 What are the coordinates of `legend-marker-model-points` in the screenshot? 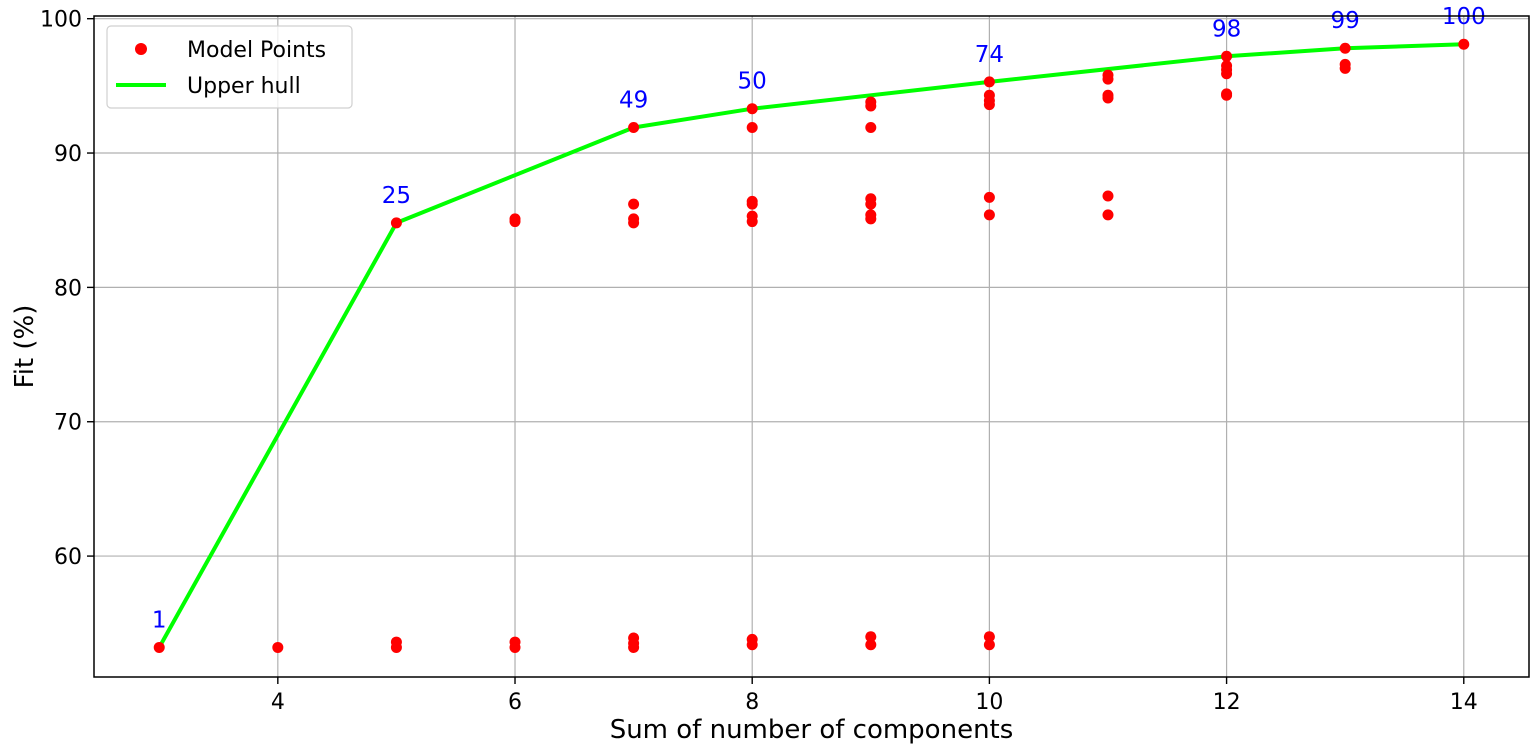 It's located at (141, 49).